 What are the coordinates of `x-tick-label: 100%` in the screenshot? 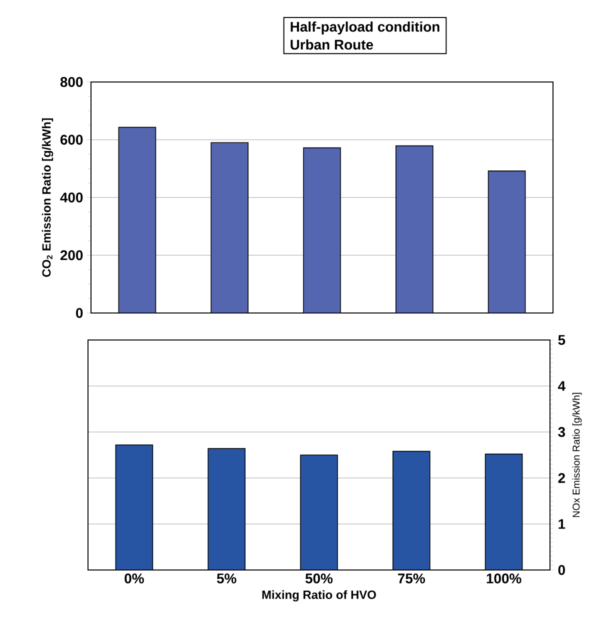 It's located at (504, 579).